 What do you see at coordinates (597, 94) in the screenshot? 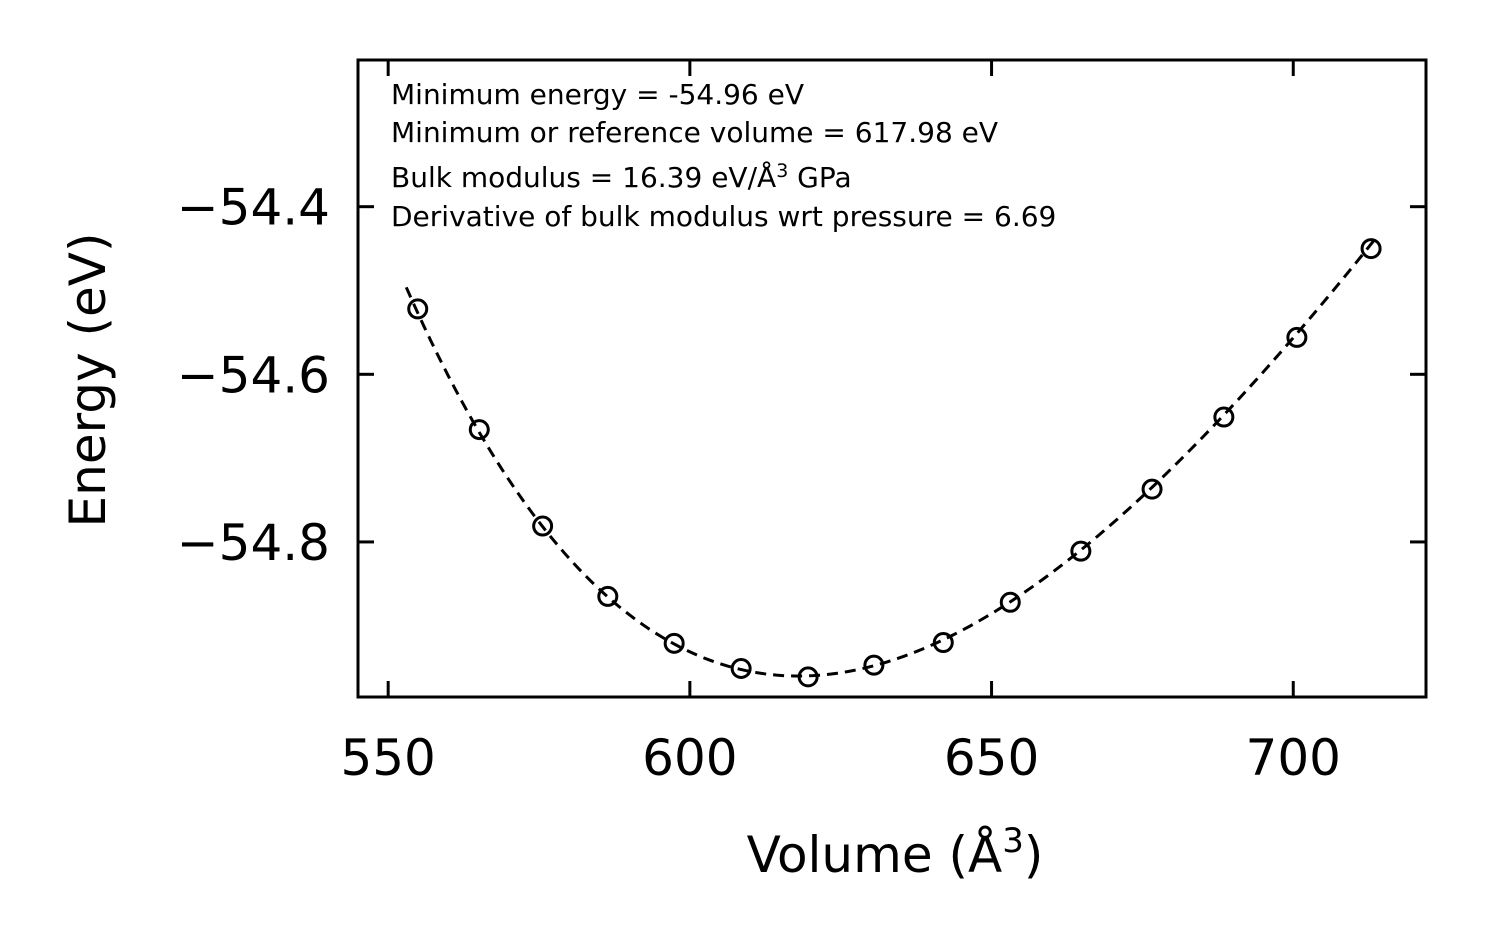
I see `annotation-min-energy: Minimum energy = -54.96 eV` at bounding box center [597, 94].